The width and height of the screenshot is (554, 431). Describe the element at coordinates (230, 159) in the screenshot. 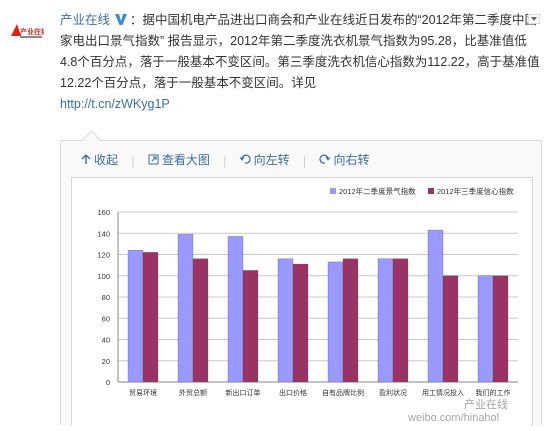

I see `image-toolbar: 收起 | 查看大图 | 向左转 | 向右转` at that location.